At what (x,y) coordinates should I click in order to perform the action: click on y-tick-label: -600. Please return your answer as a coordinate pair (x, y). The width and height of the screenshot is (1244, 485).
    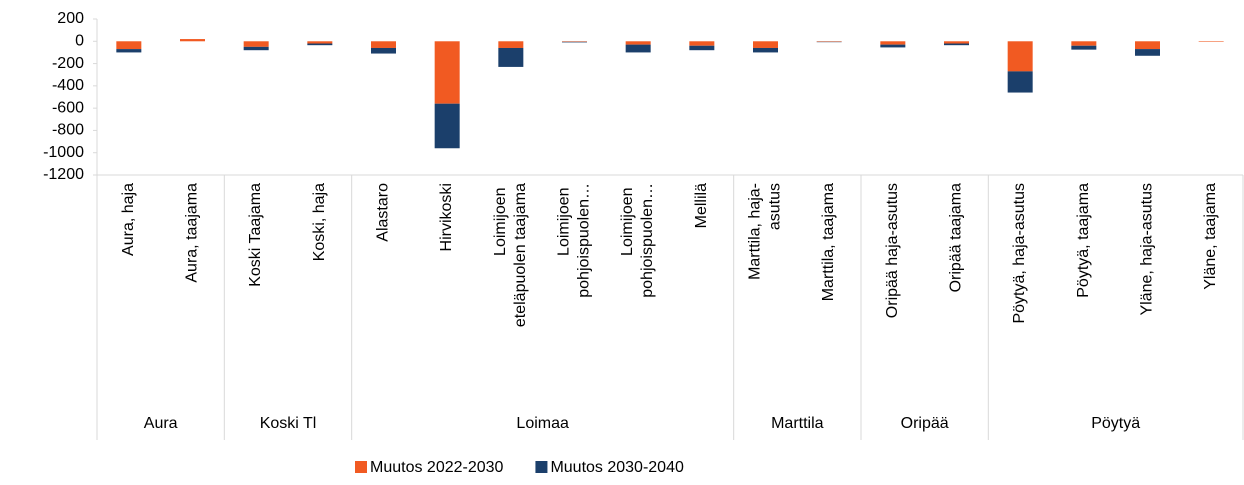
    Looking at the image, I should click on (68, 107).